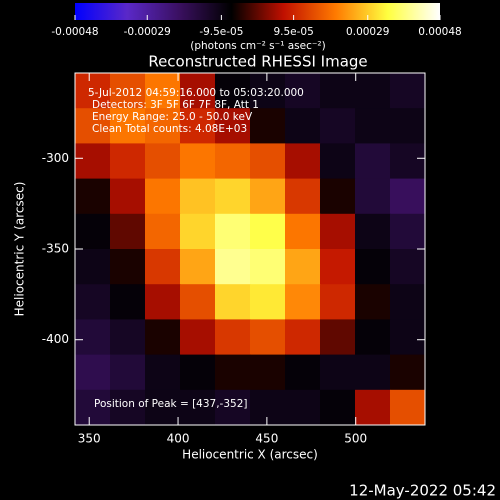 This screenshot has height=500, width=500. What do you see at coordinates (147, 32) in the screenshot?
I see `colorbar-tick-label: -0.00029` at bounding box center [147, 32].